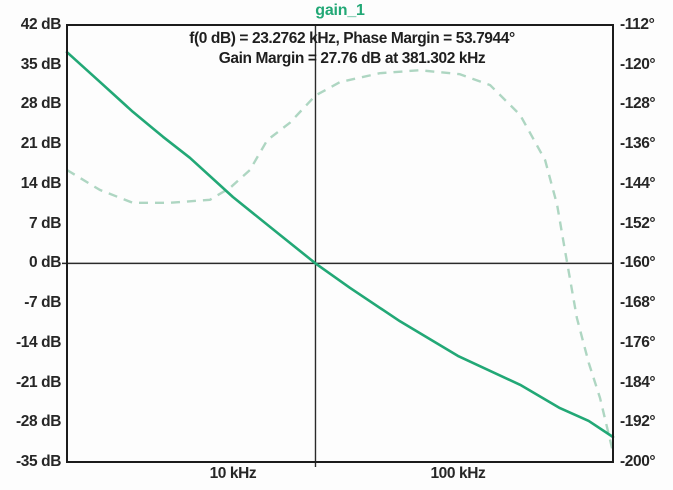  What do you see at coordinates (638, 263) in the screenshot?
I see `y-right-tick-label: -160°` at bounding box center [638, 263].